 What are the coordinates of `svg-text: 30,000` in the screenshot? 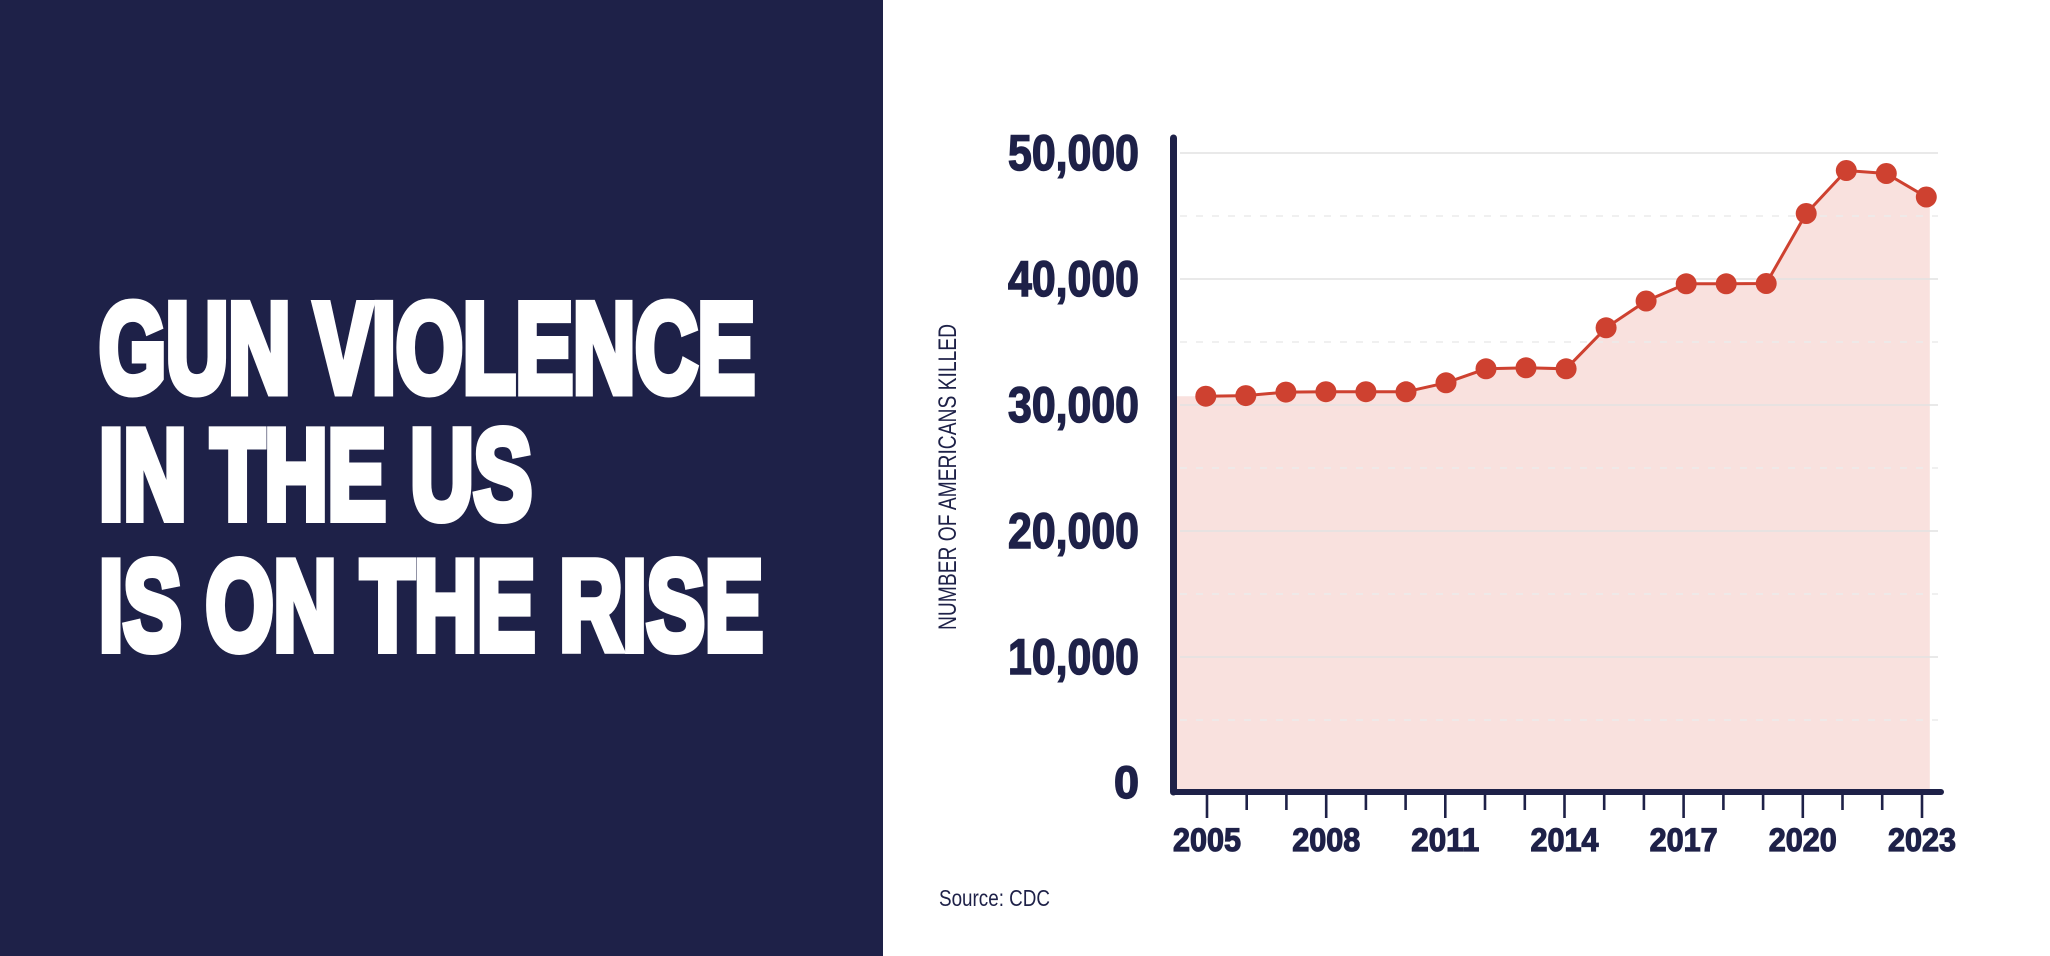 It's located at (1073, 405).